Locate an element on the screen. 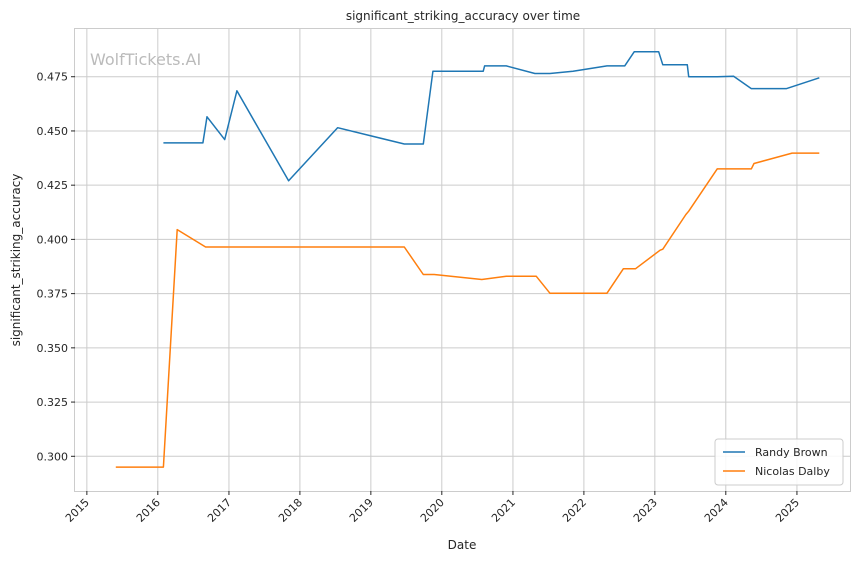 The width and height of the screenshot is (860, 561). legend-box is located at coordinates (779, 462).